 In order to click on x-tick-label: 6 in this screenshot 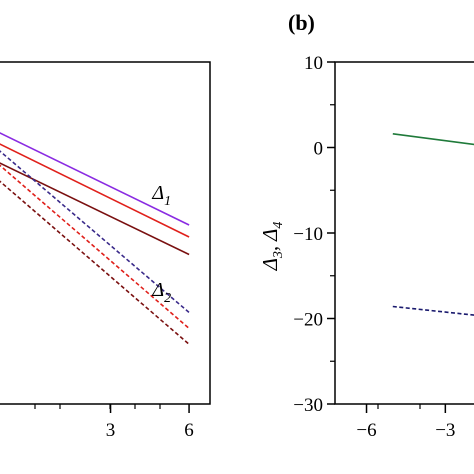, I will do `click(189, 430)`.